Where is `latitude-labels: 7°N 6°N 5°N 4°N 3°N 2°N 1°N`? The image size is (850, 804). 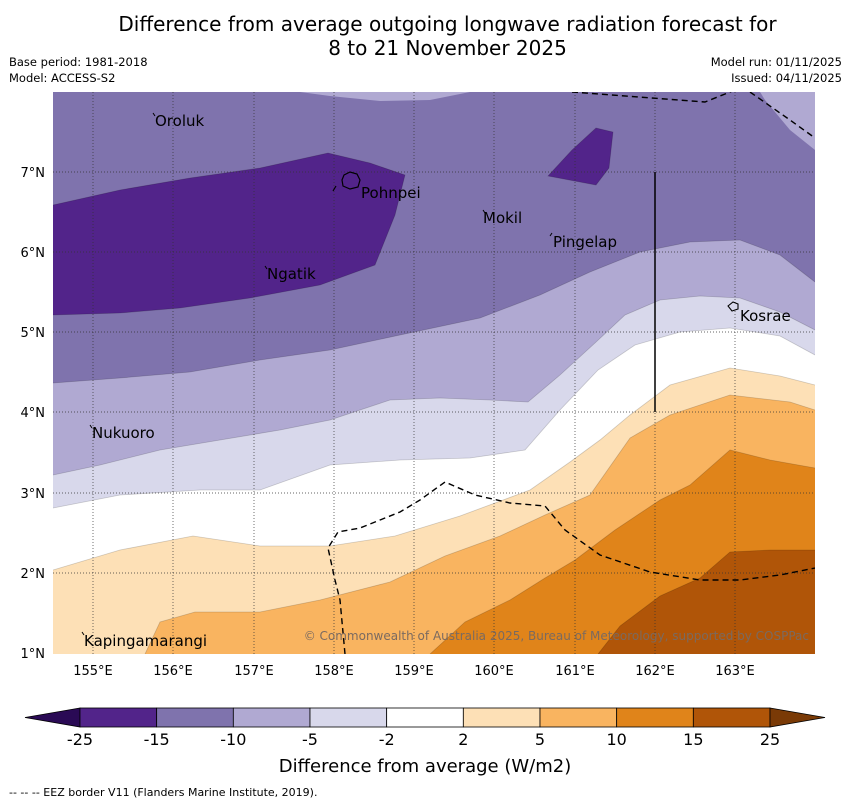
latitude-labels: 7°N 6°N 5°N 4°N 3°N 2°N 1°N is located at coordinates (33, 414).